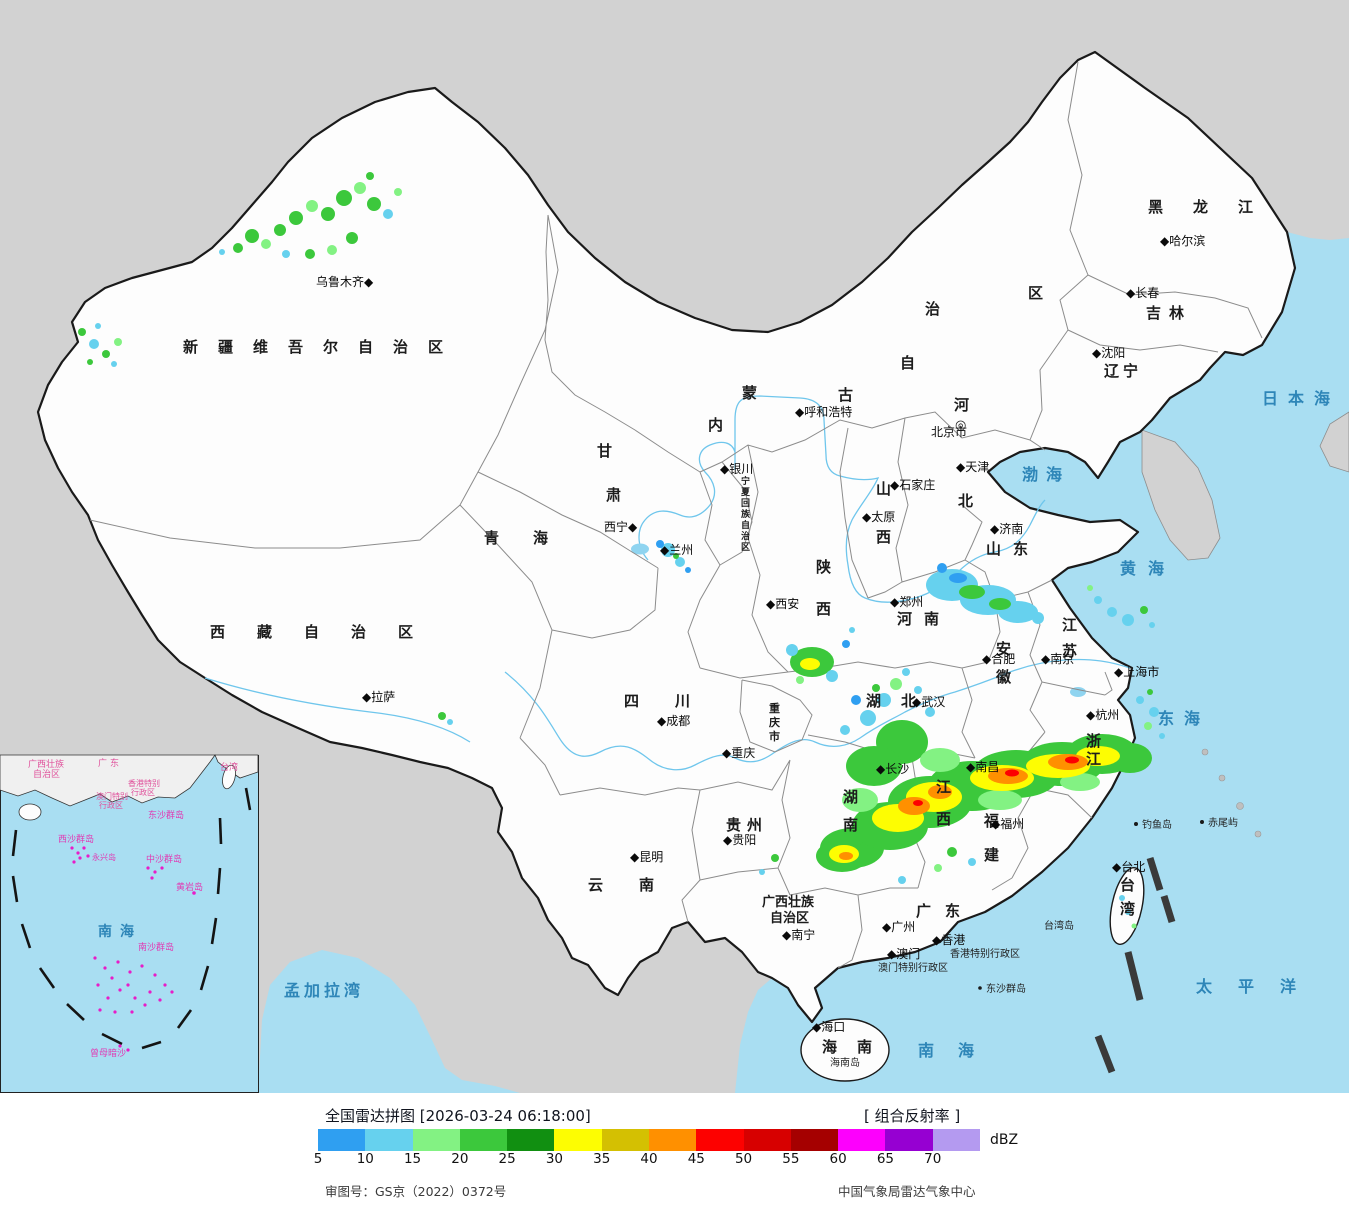  I want to click on province-label: 山东, so click(1013, 549).